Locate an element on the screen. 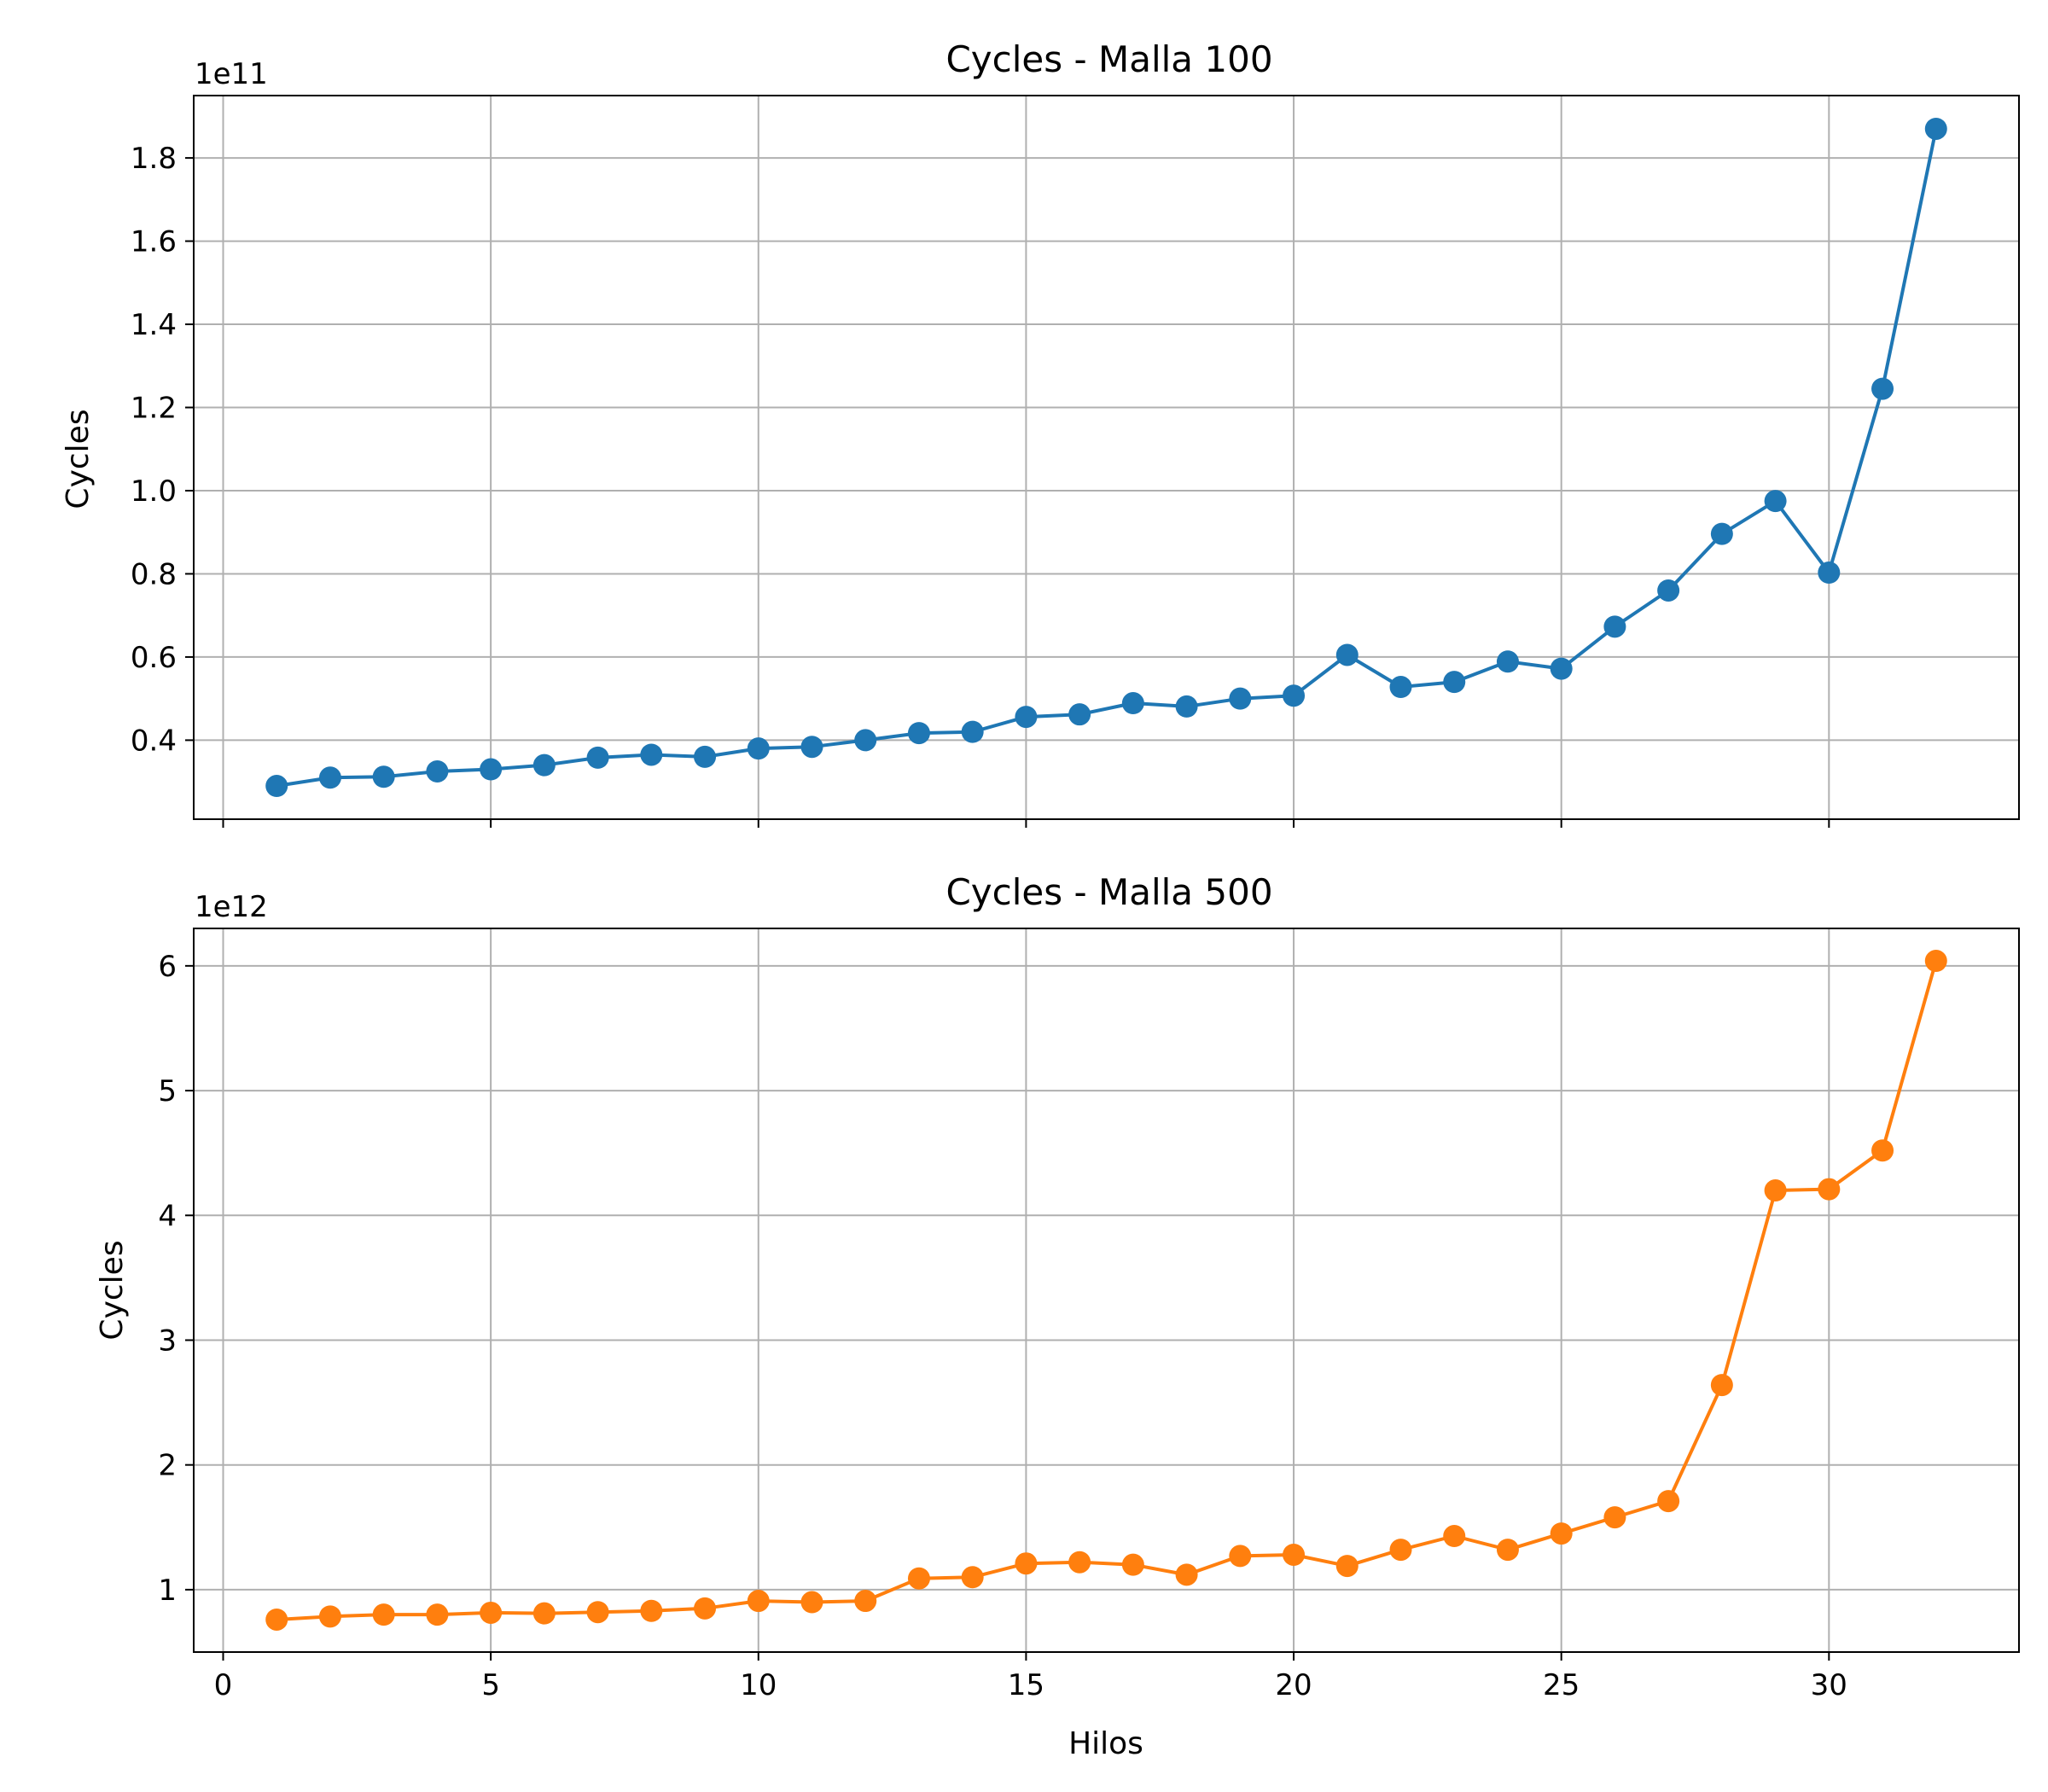 This screenshot has width=2048, height=1792. x-tick-label: 5 is located at coordinates (491, 1685).